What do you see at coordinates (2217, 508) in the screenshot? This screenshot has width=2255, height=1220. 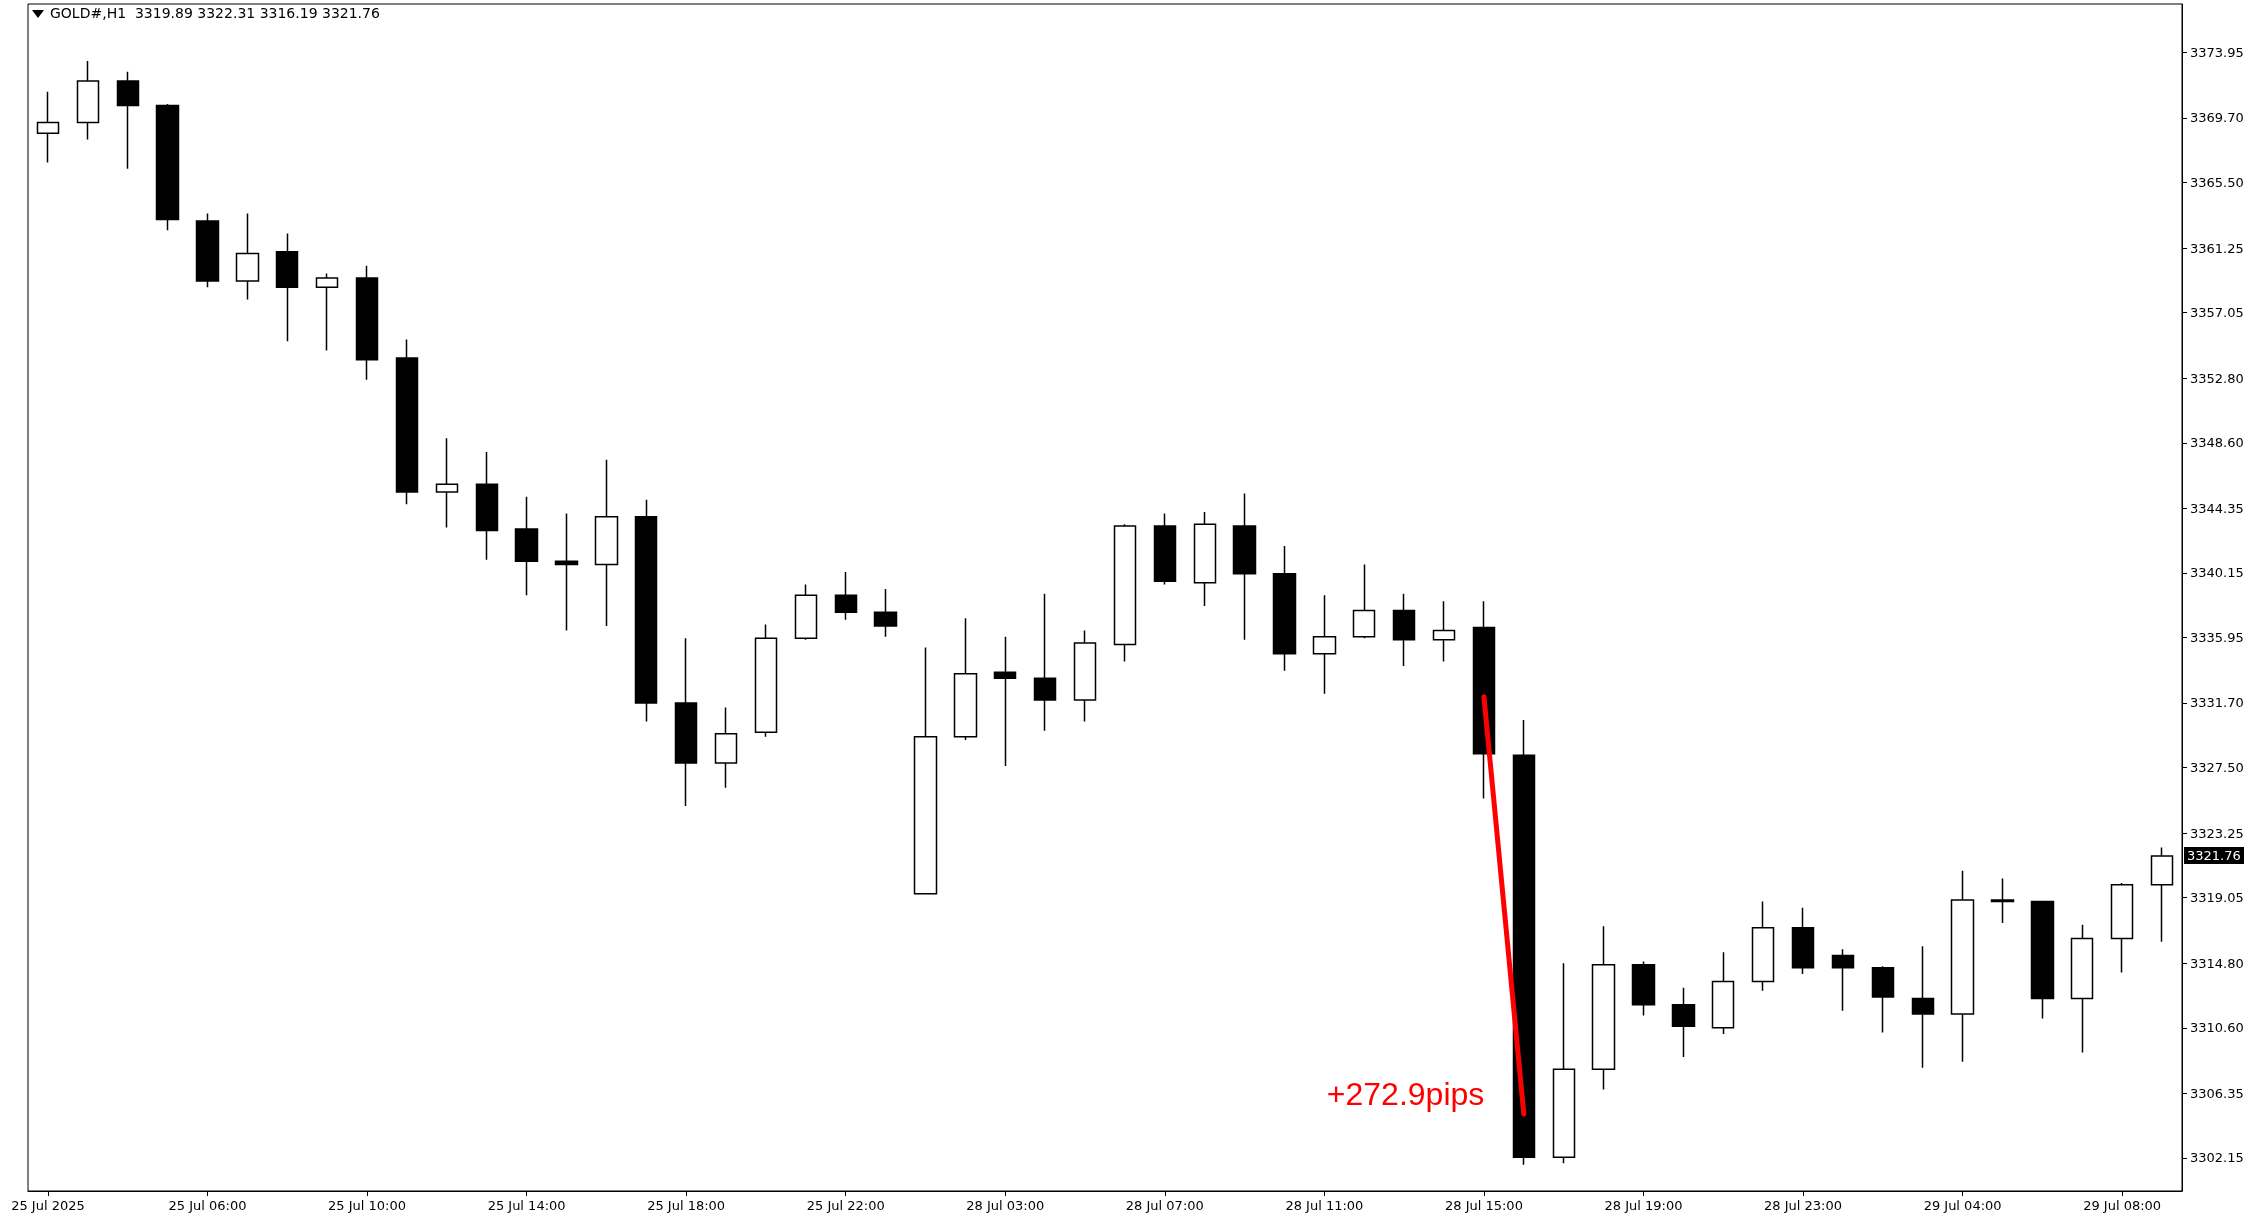 I see `y-tick-label: 3344.35` at bounding box center [2217, 508].